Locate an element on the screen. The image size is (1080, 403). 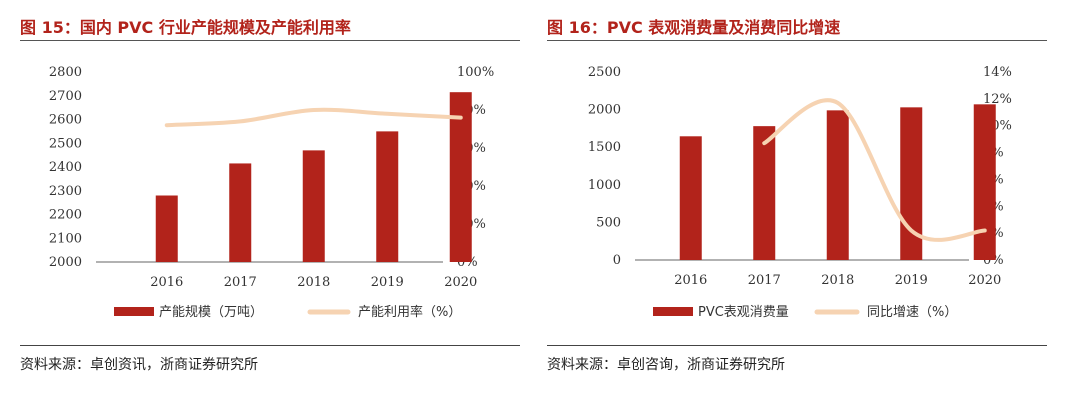
figure-15-title: 图 15：国内 PVC 行业产能规模及产能利用率 is located at coordinates (185, 27).